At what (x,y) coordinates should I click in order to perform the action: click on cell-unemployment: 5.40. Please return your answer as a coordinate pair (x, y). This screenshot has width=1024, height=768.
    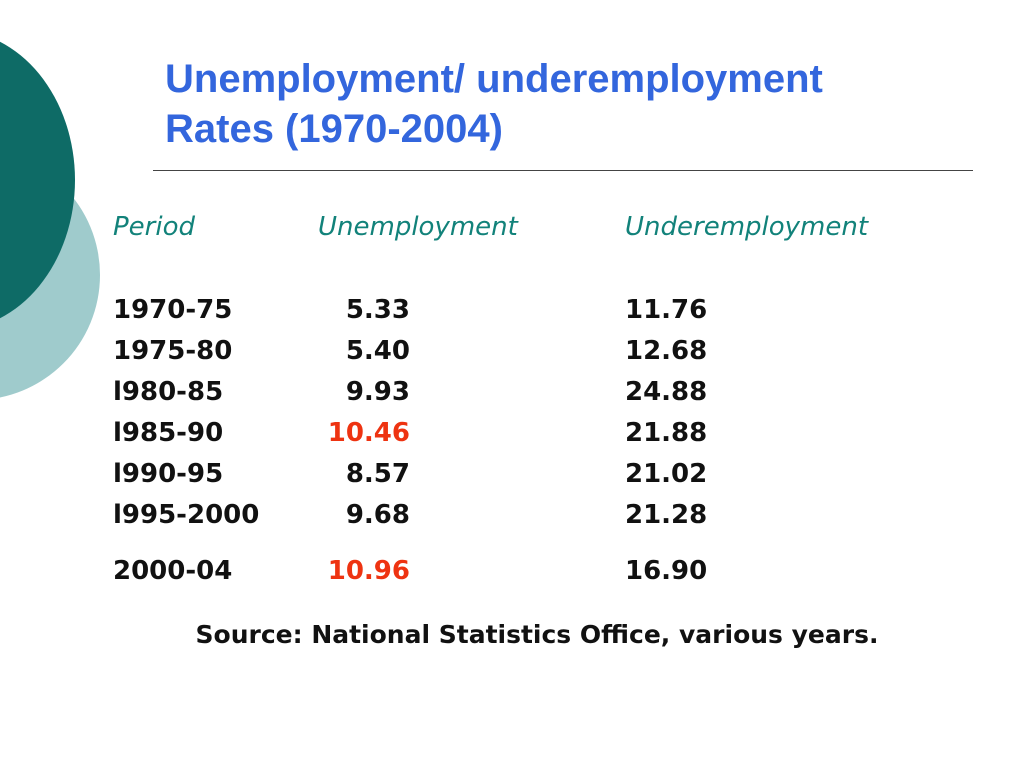
    Looking at the image, I should click on (377, 351).